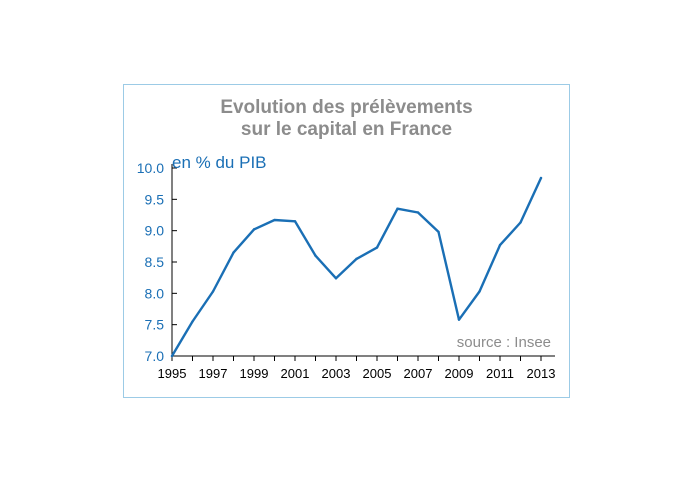 This screenshot has width=695, height=483. Describe the element at coordinates (155, 199) in the screenshot. I see `y-tick-label: 9.5` at that location.